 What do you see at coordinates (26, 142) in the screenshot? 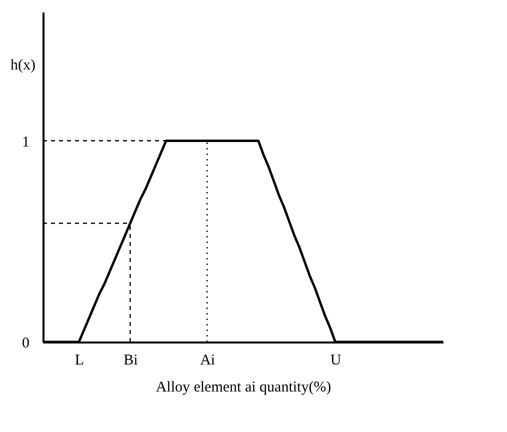
I see `y-tick-label: 1` at bounding box center [26, 142].